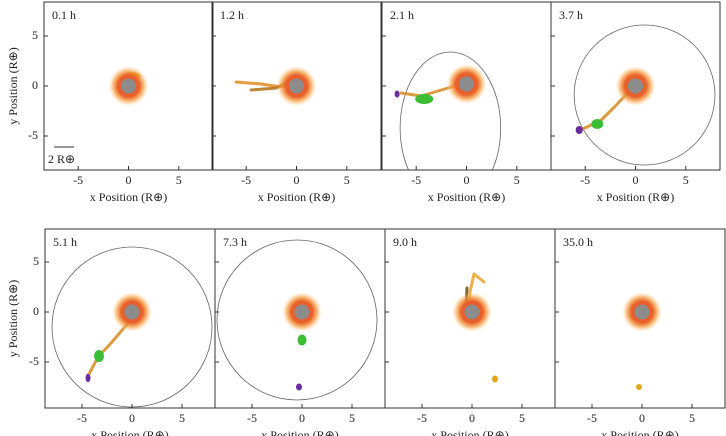  I want to click on panel: 3.7 h -5 0 5 x Position (R⊕), so click(635, 102).